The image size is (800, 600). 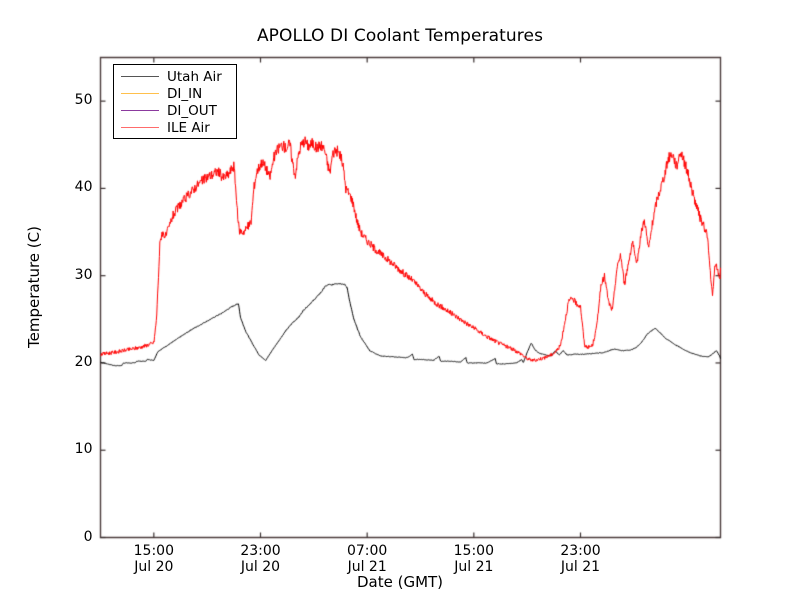 What do you see at coordinates (188, 127) in the screenshot?
I see `legend-label: ILE Air` at bounding box center [188, 127].